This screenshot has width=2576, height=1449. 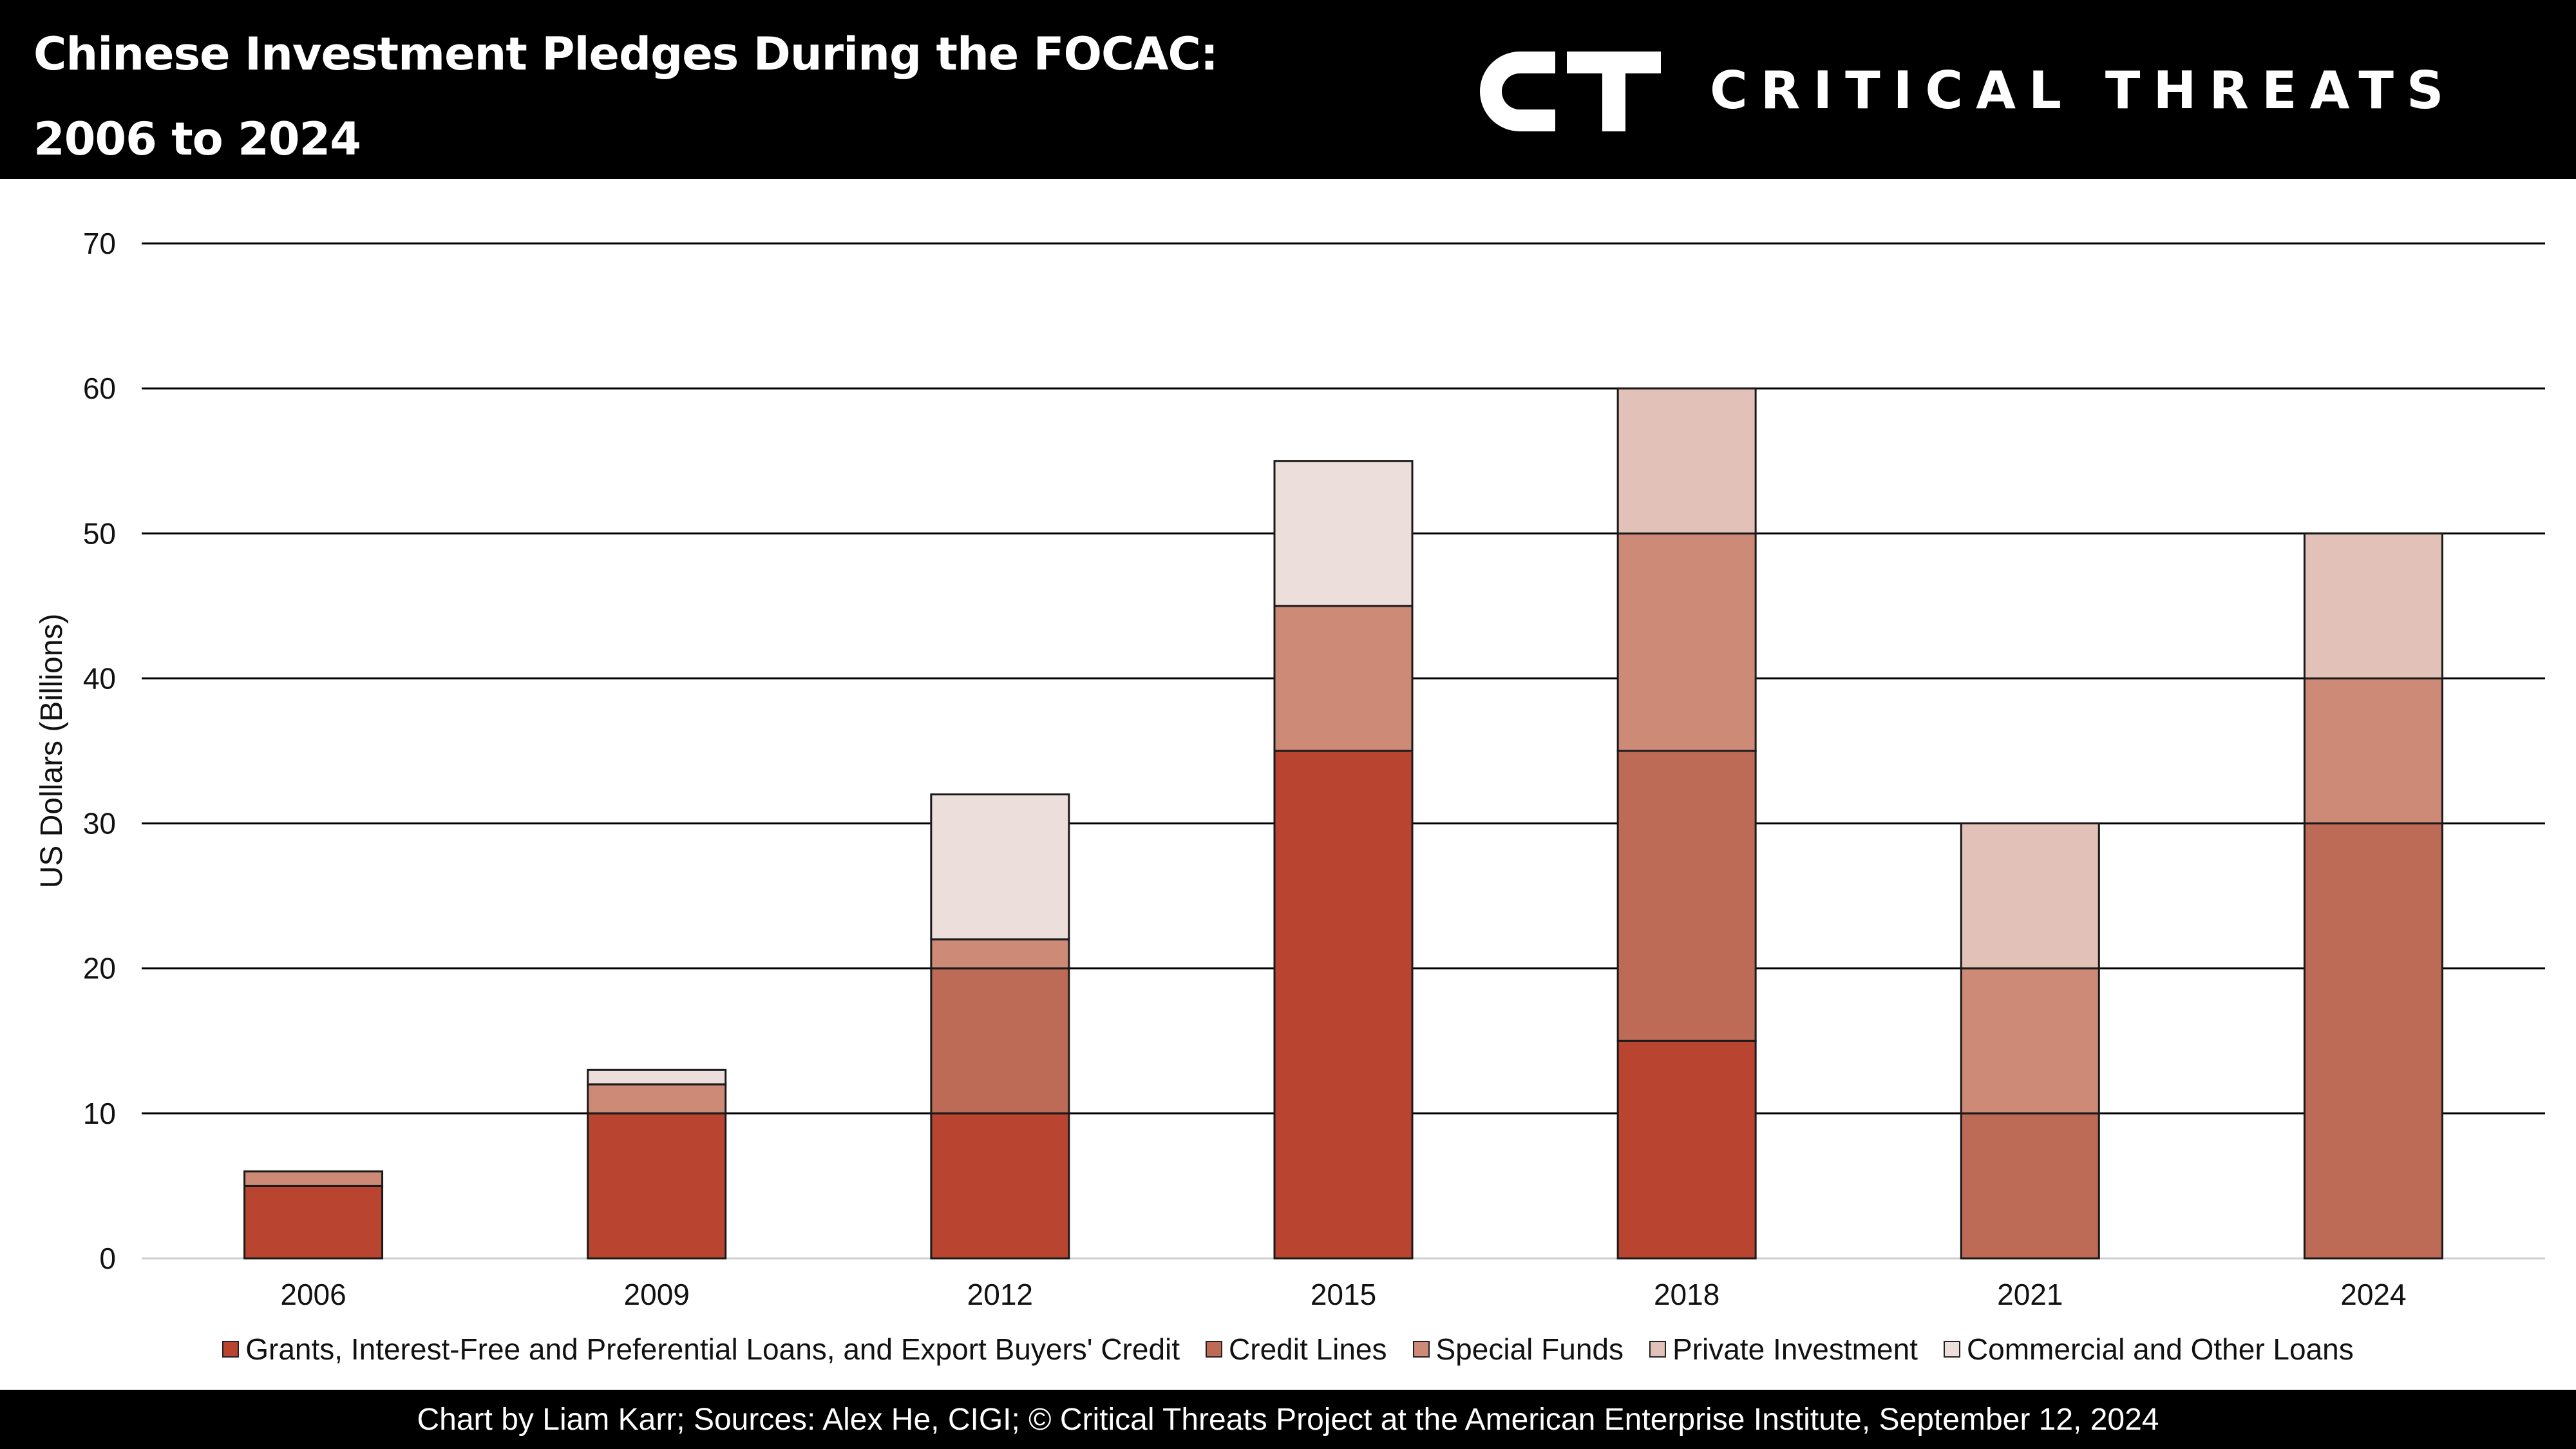 What do you see at coordinates (100, 823) in the screenshot?
I see `y-tick-label: 30` at bounding box center [100, 823].